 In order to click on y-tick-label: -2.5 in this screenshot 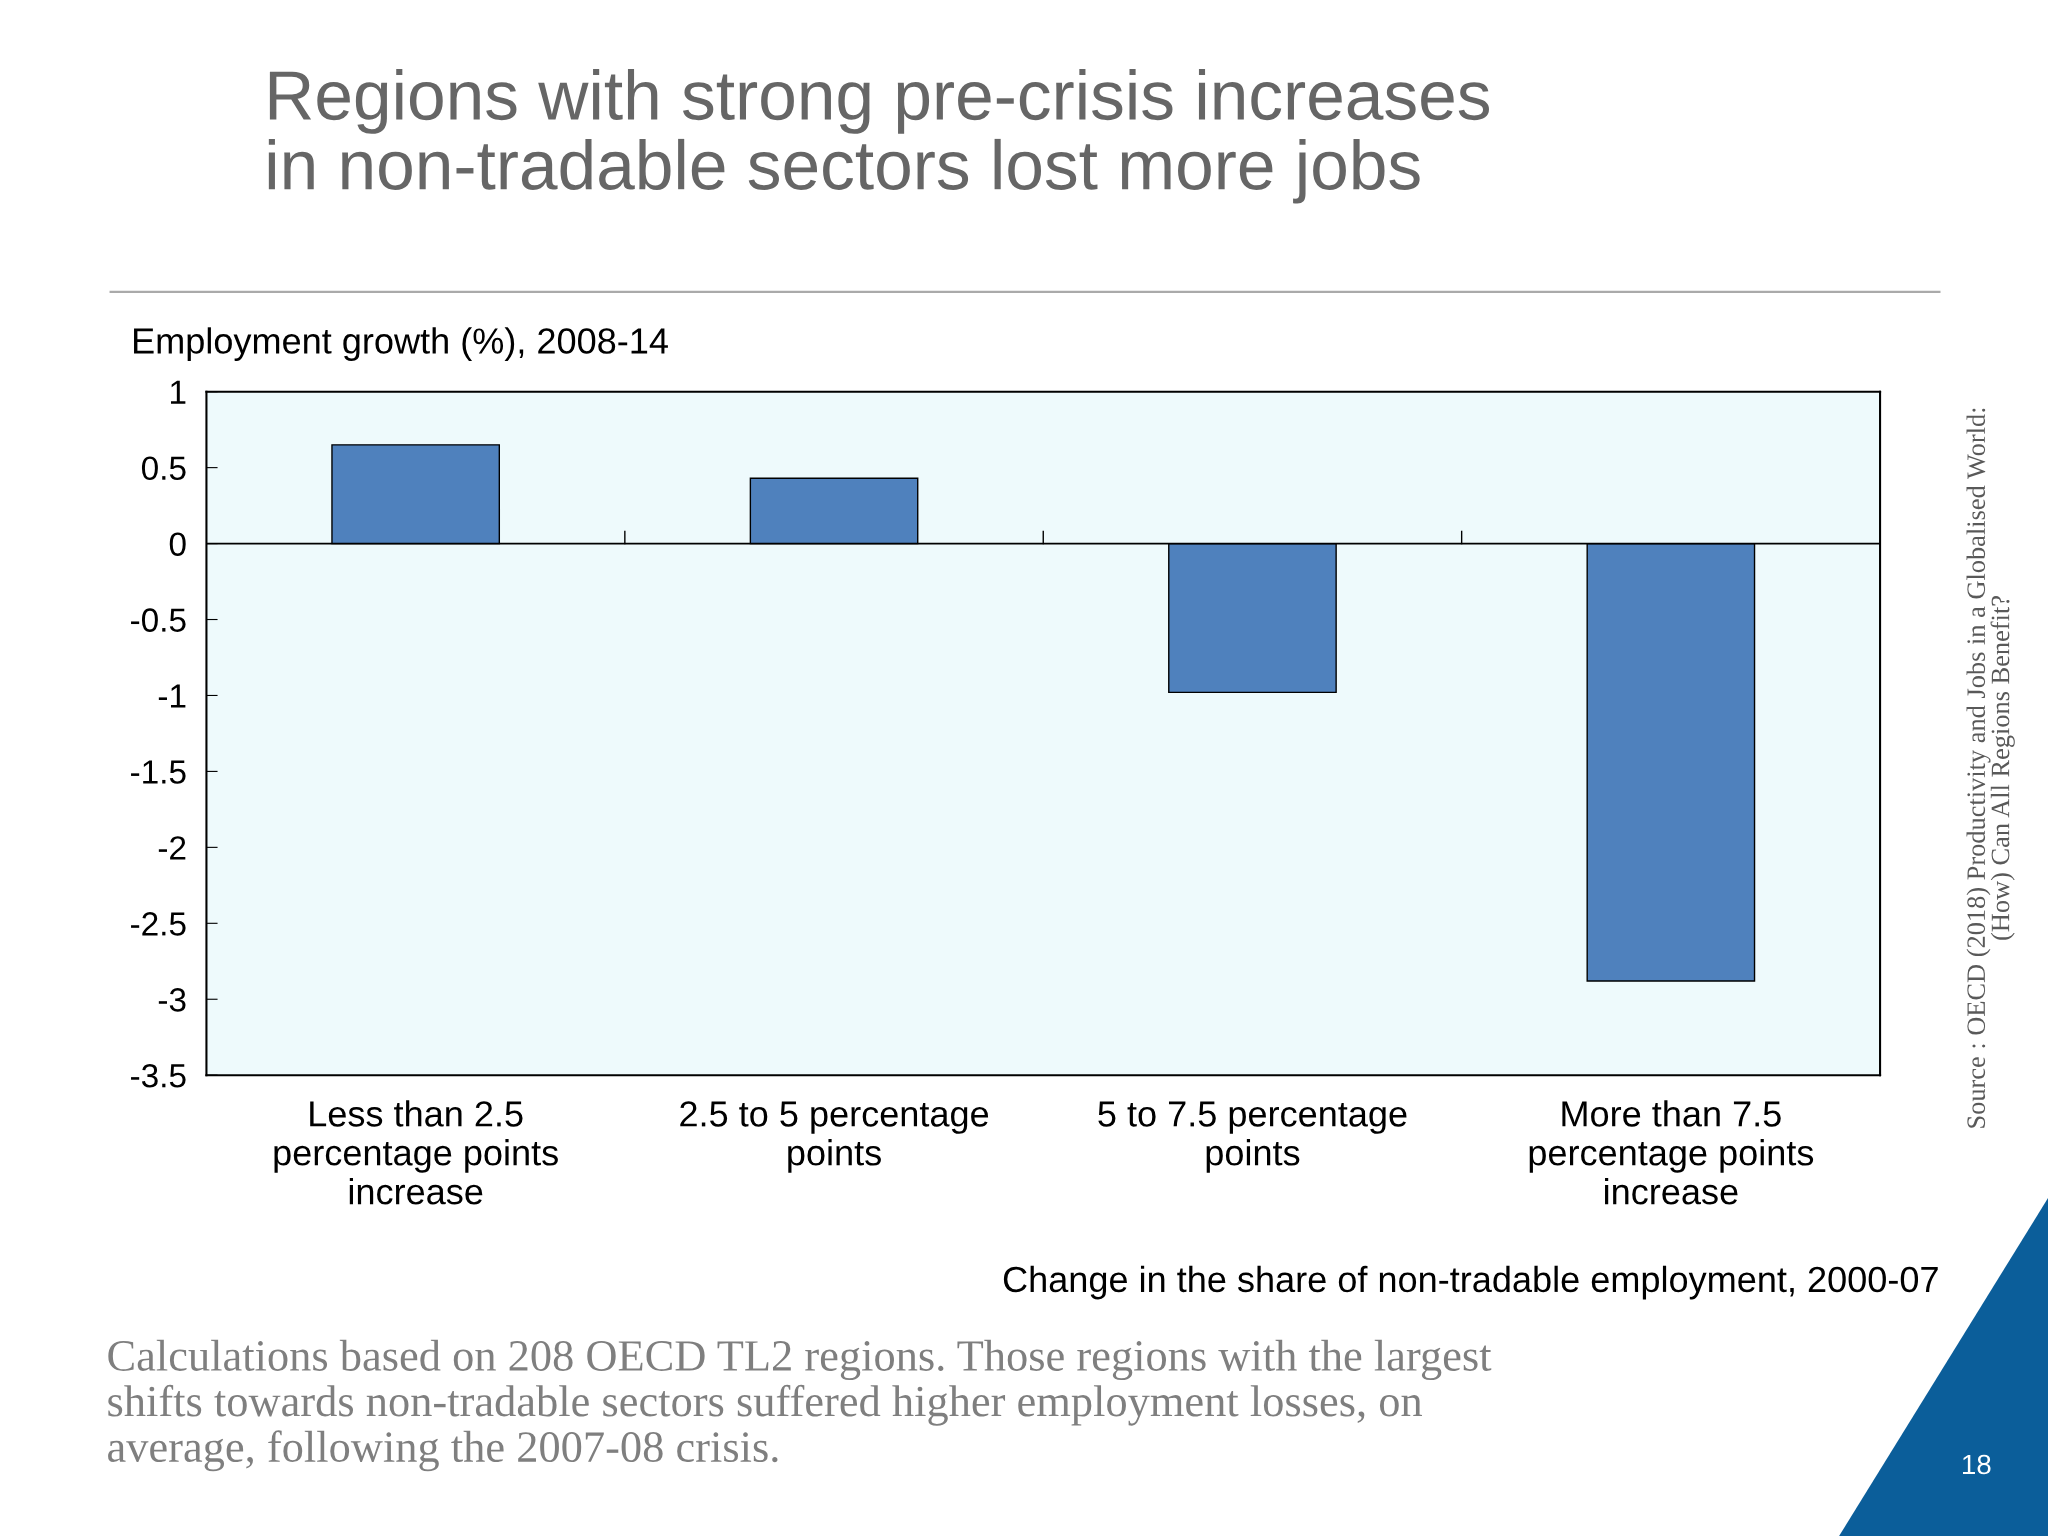, I will do `click(158, 924)`.